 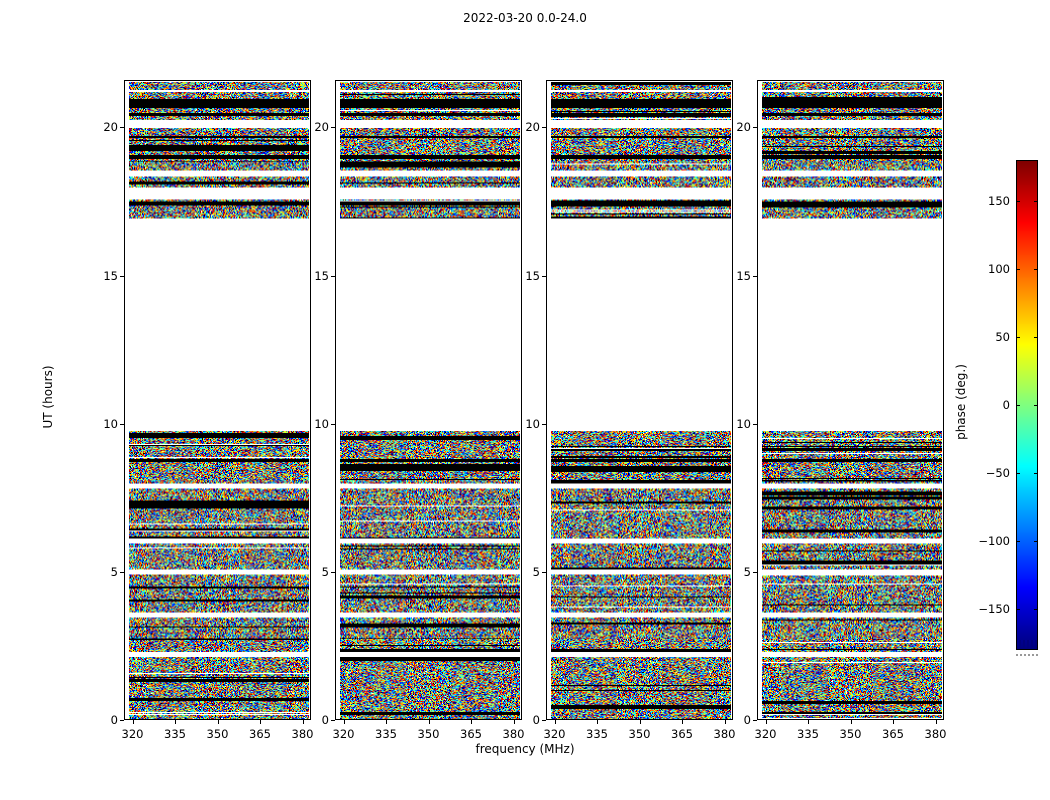 What do you see at coordinates (1006, 405) in the screenshot?
I see `colorbar-tick-label: 0` at bounding box center [1006, 405].